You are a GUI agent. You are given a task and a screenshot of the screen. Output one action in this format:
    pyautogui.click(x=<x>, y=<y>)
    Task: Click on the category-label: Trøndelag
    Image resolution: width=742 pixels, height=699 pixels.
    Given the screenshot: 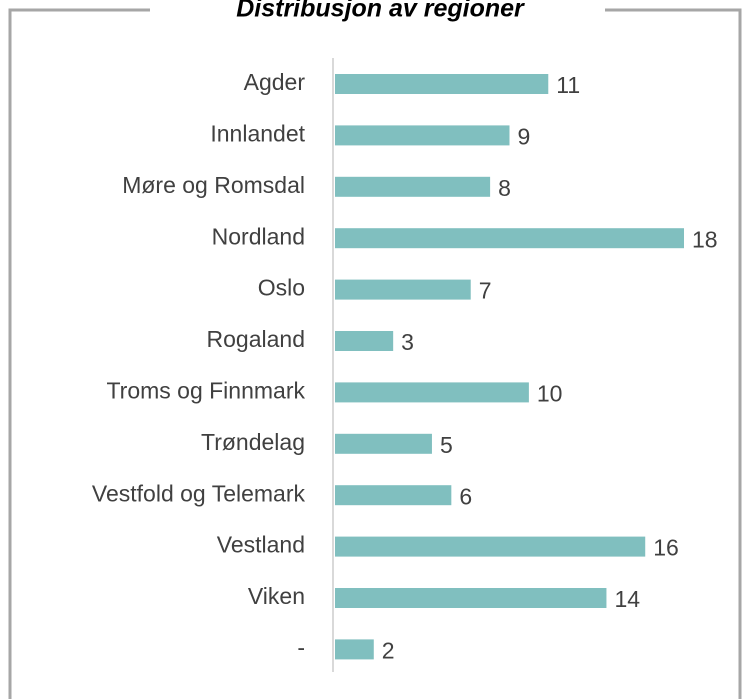 What is the action you would take?
    pyautogui.click(x=253, y=442)
    